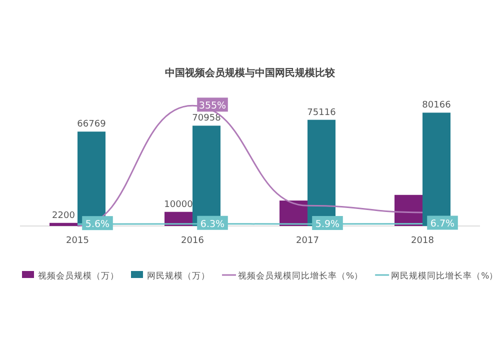 This screenshot has height=362, width=500. Describe the element at coordinates (212, 224) in the screenshot. I see `data-label: 6.3%` at that location.